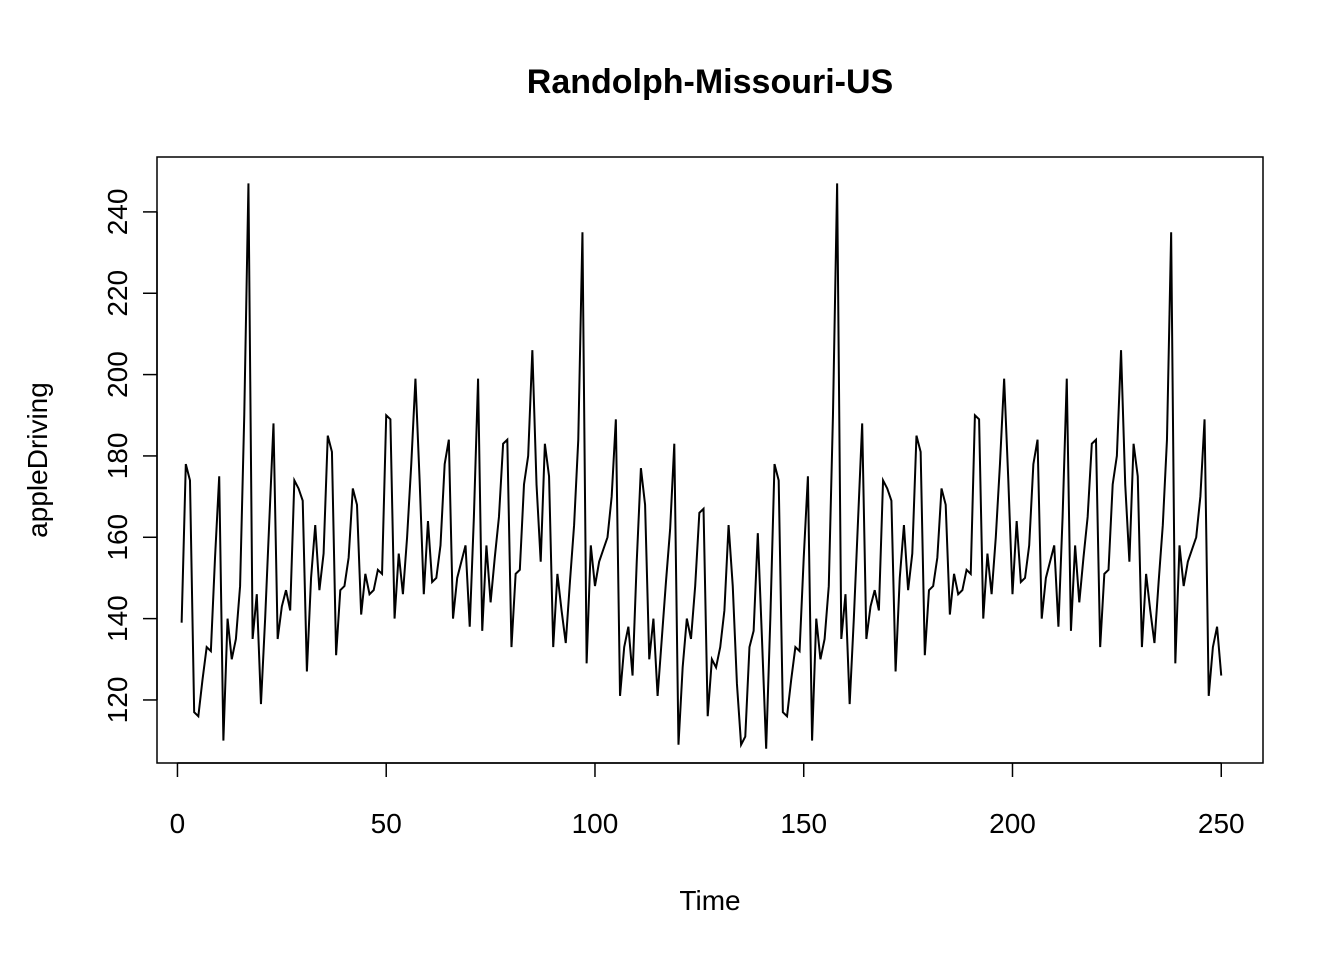 The image size is (1344, 960). I want to click on y-axis: 120 140 160 180 200 220 240, so click(130, 456).